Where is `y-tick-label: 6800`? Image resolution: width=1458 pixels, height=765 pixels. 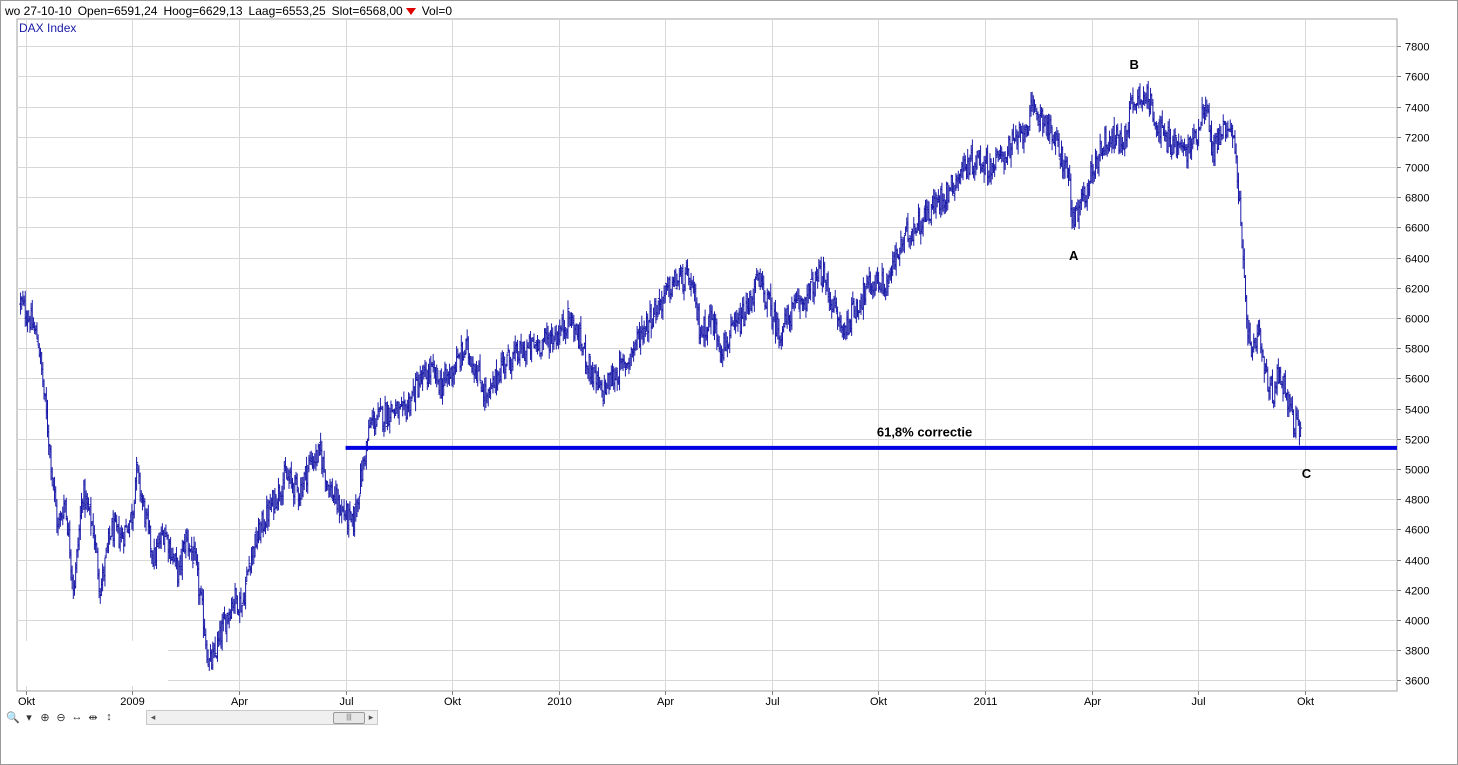 y-tick-label: 6800 is located at coordinates (1417, 199).